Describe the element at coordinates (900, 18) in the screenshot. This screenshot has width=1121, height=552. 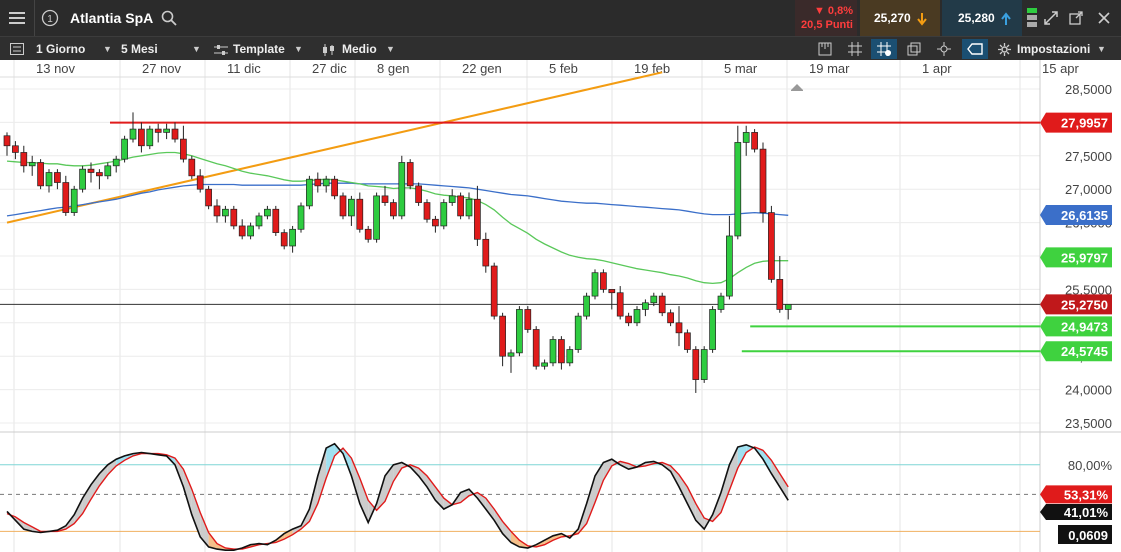
I see `bid-button: 25,270` at that location.